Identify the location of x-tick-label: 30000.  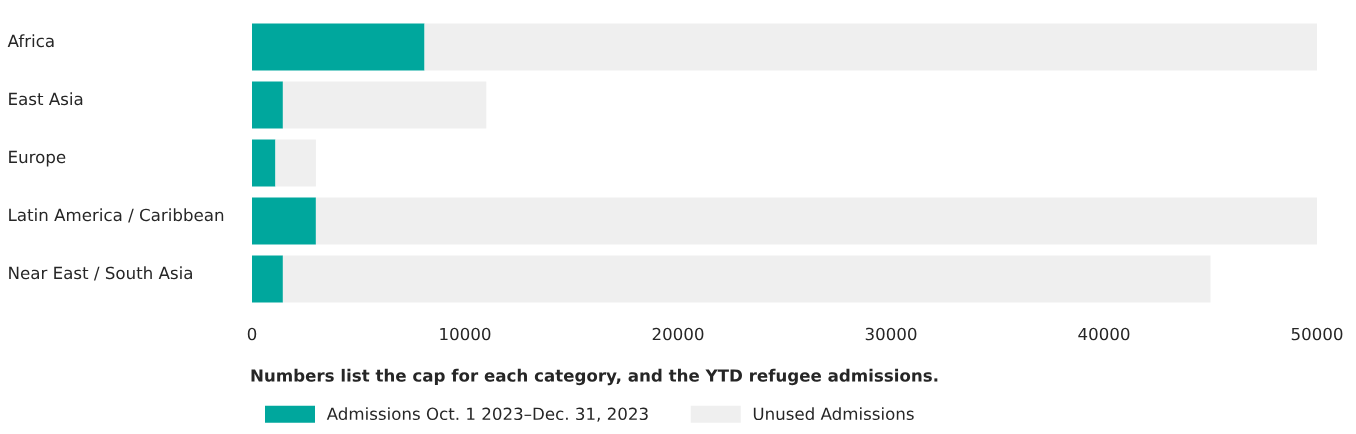
(891, 334).